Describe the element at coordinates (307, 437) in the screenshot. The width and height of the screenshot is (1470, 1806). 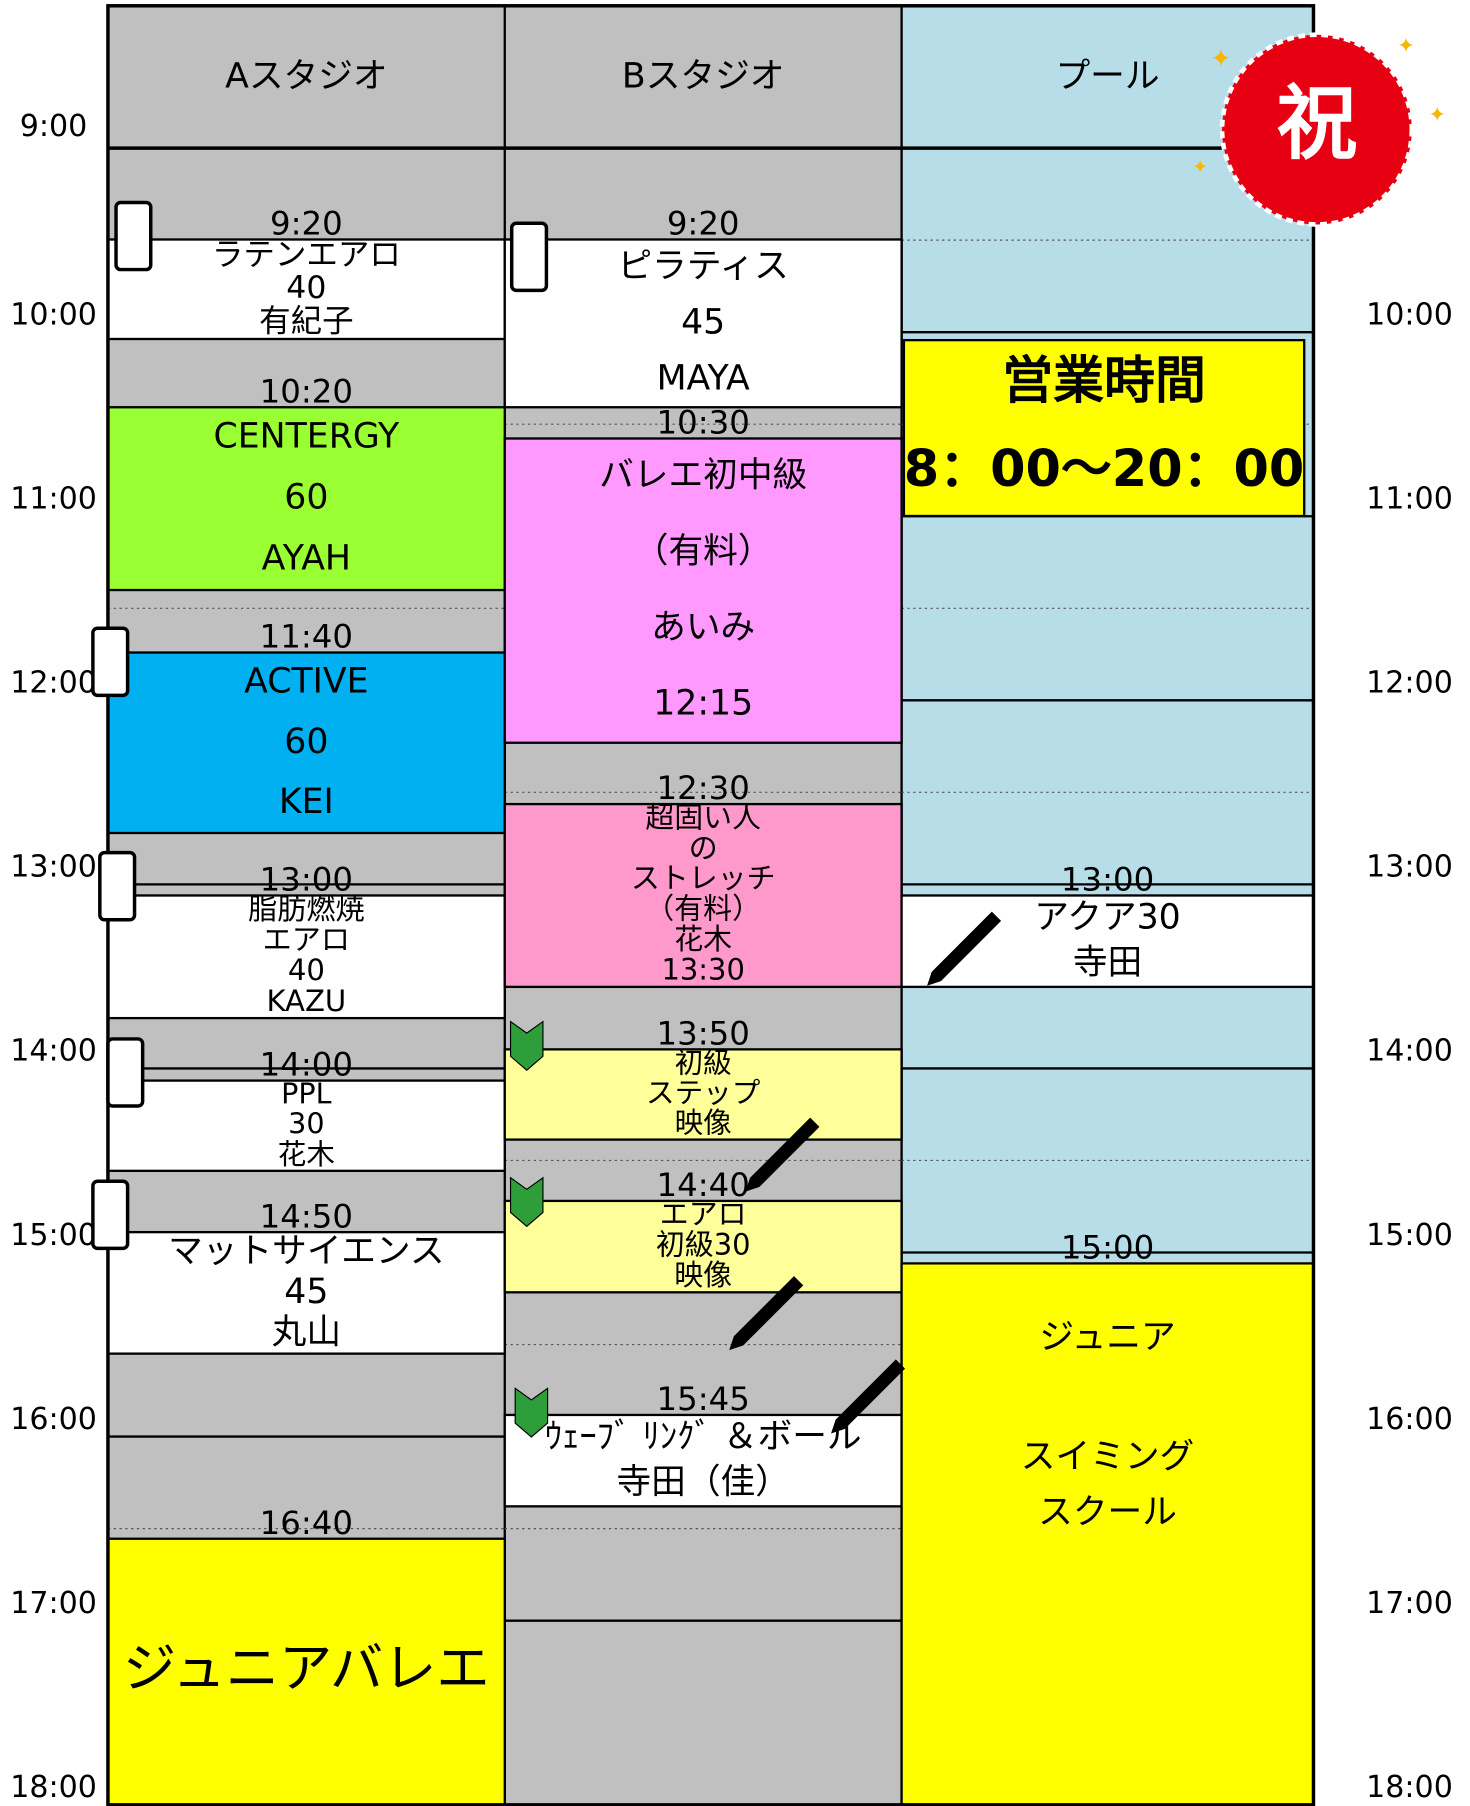
I see `event-line: CENTERGY` at that location.